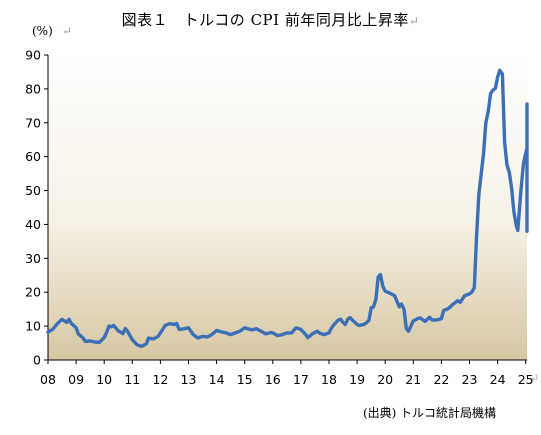  Describe the element at coordinates (357, 379) in the screenshot. I see `x-tick-label: 19` at that location.